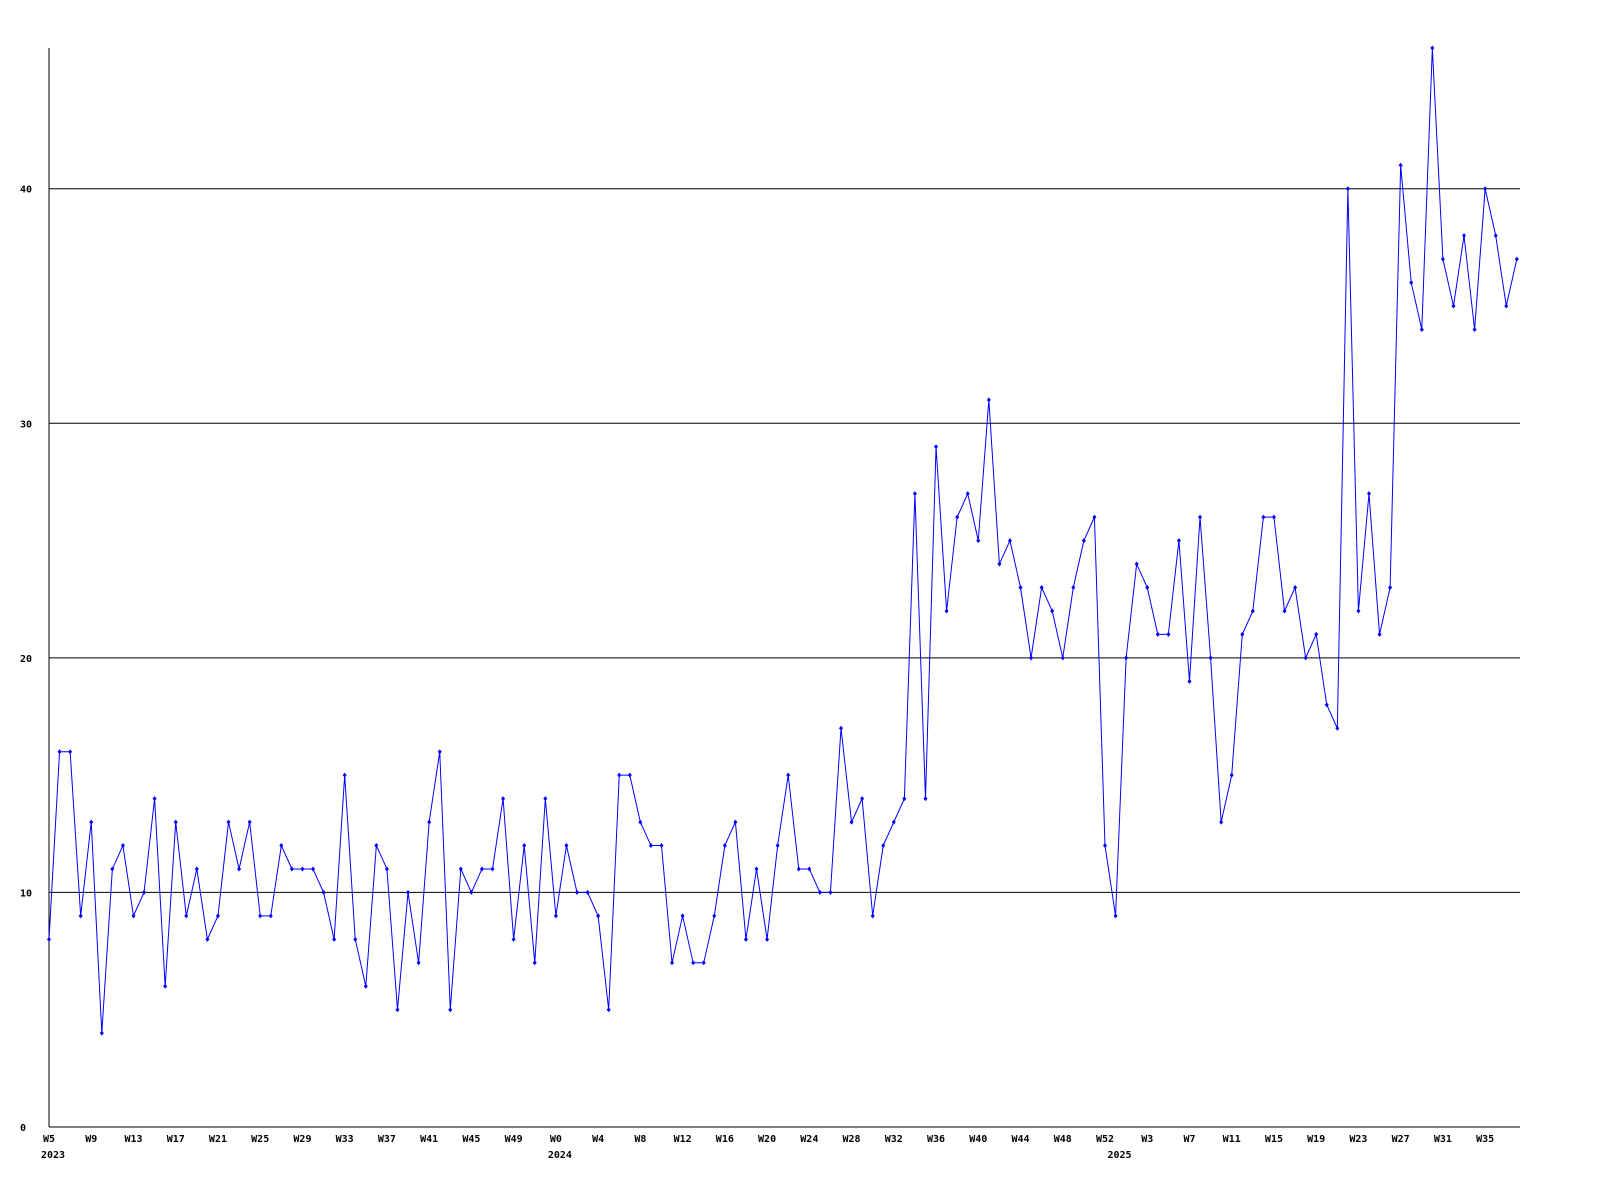  Describe the element at coordinates (978, 1139) in the screenshot. I see `x-tick-label: W40` at that location.